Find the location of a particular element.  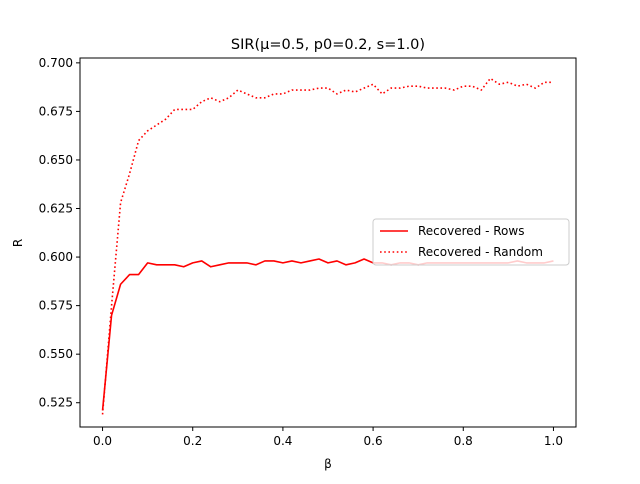

legend-label-random: Recovered - Random is located at coordinates (480, 252).